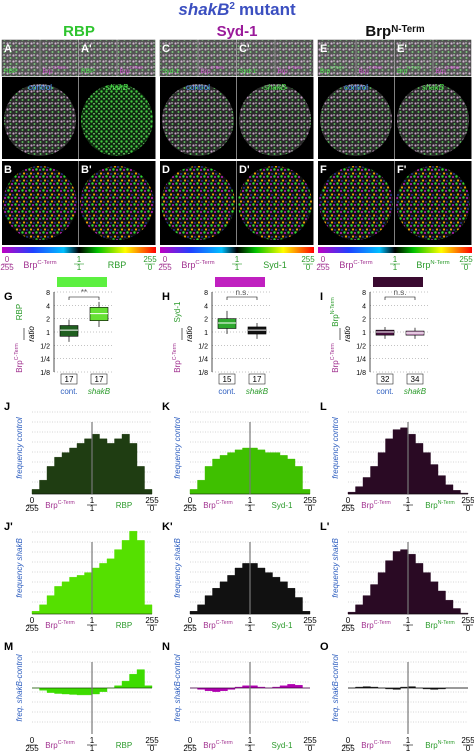 This screenshot has width=474, height=754. I want to click on count-label: 15, so click(227, 379).